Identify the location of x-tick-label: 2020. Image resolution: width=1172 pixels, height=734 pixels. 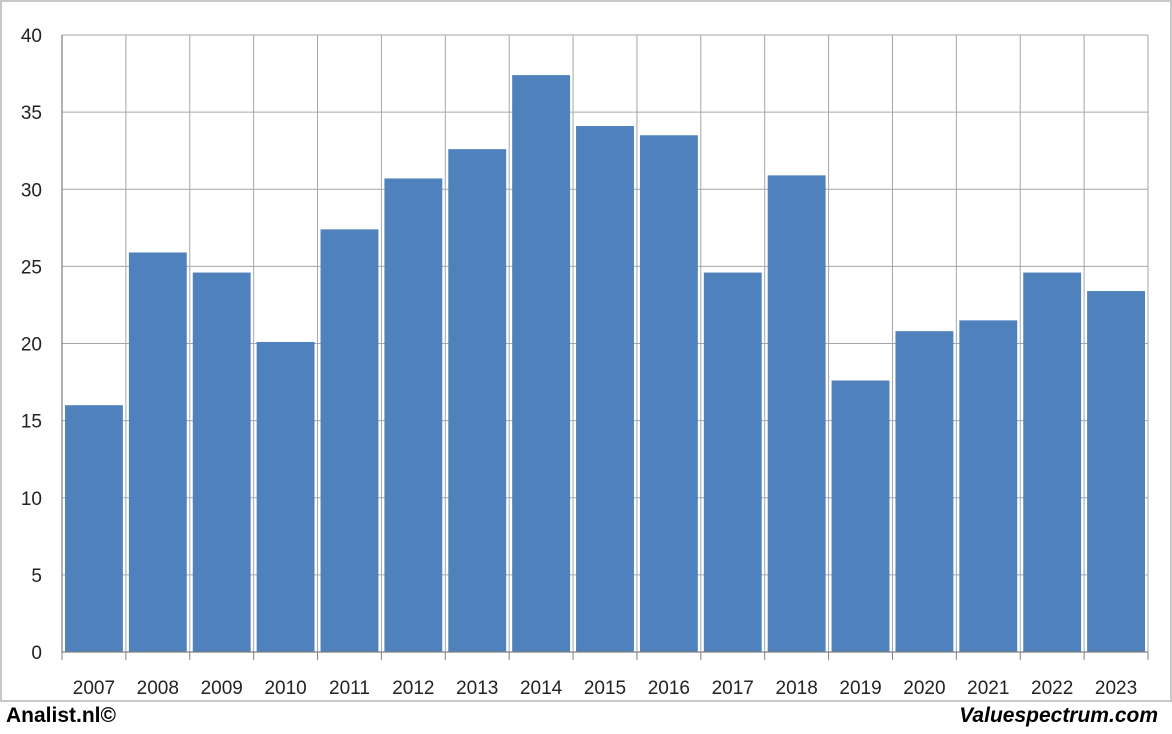
(924, 688).